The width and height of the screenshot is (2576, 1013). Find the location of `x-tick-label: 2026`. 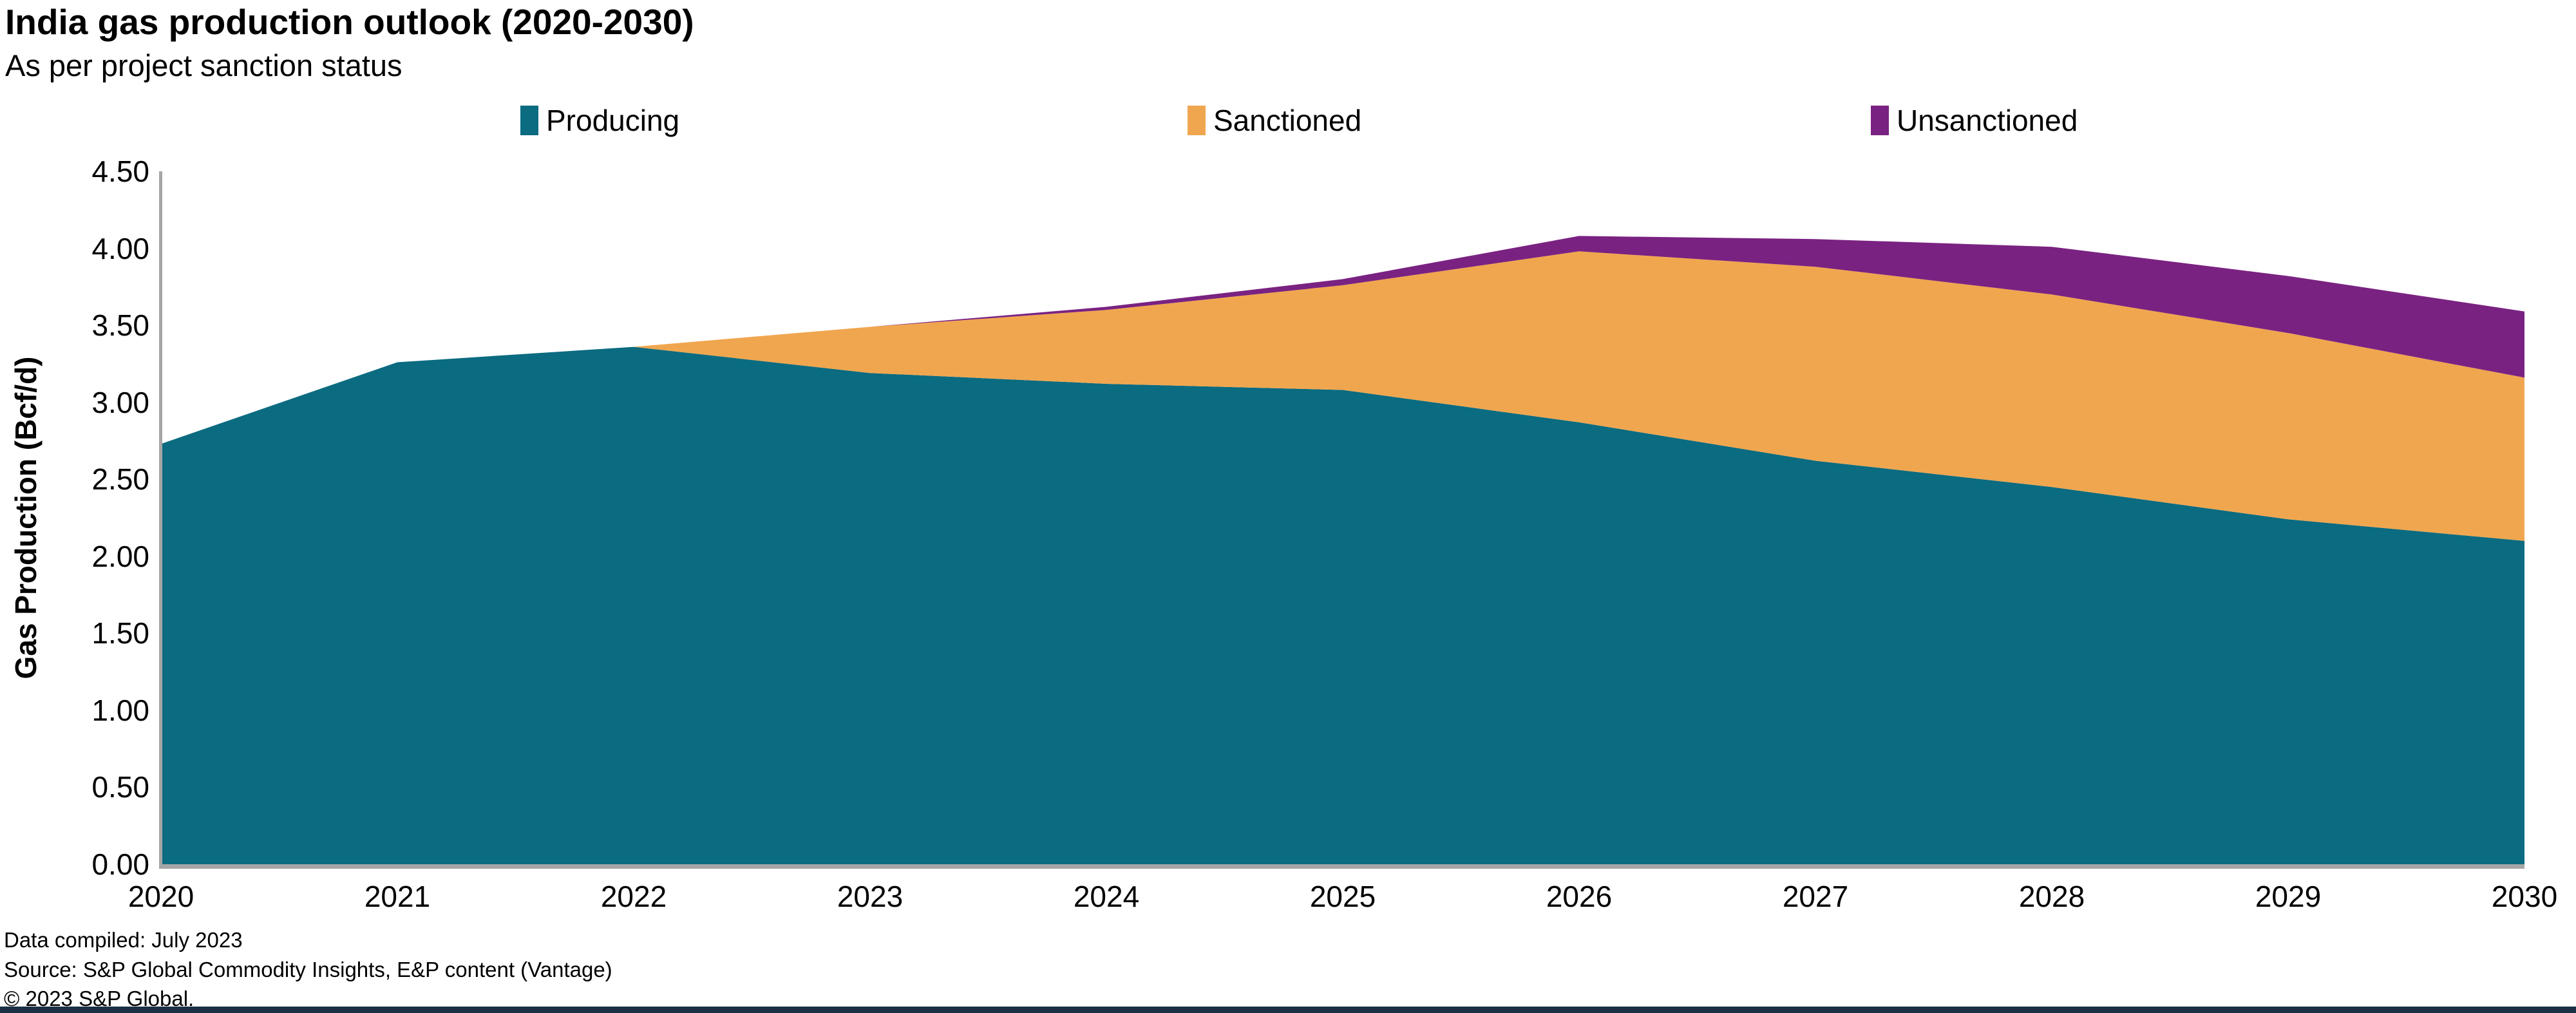

x-tick-label: 2026 is located at coordinates (1579, 897).